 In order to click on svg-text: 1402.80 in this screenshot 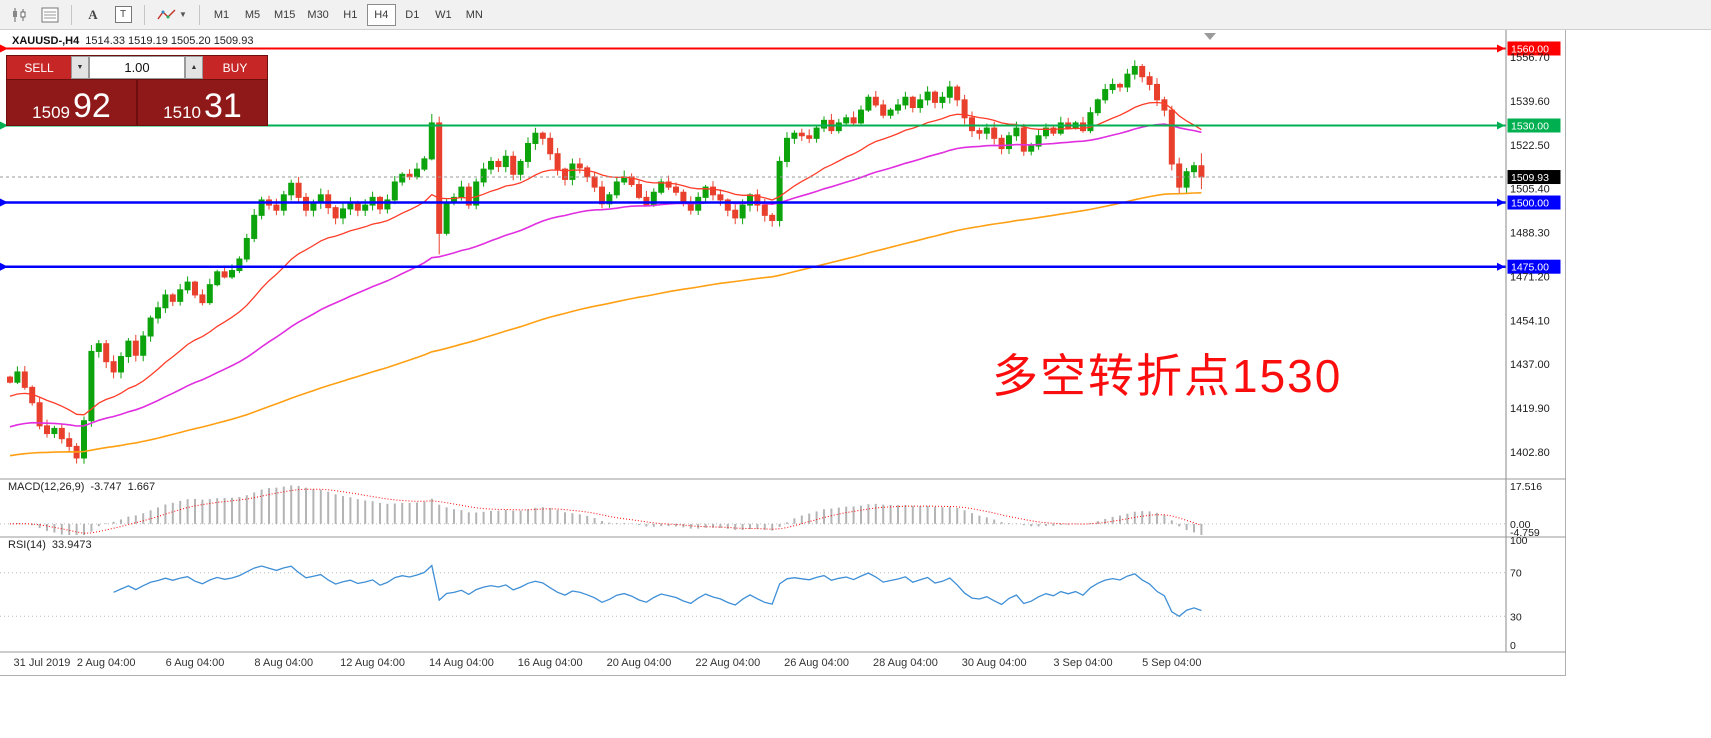, I will do `click(1530, 453)`.